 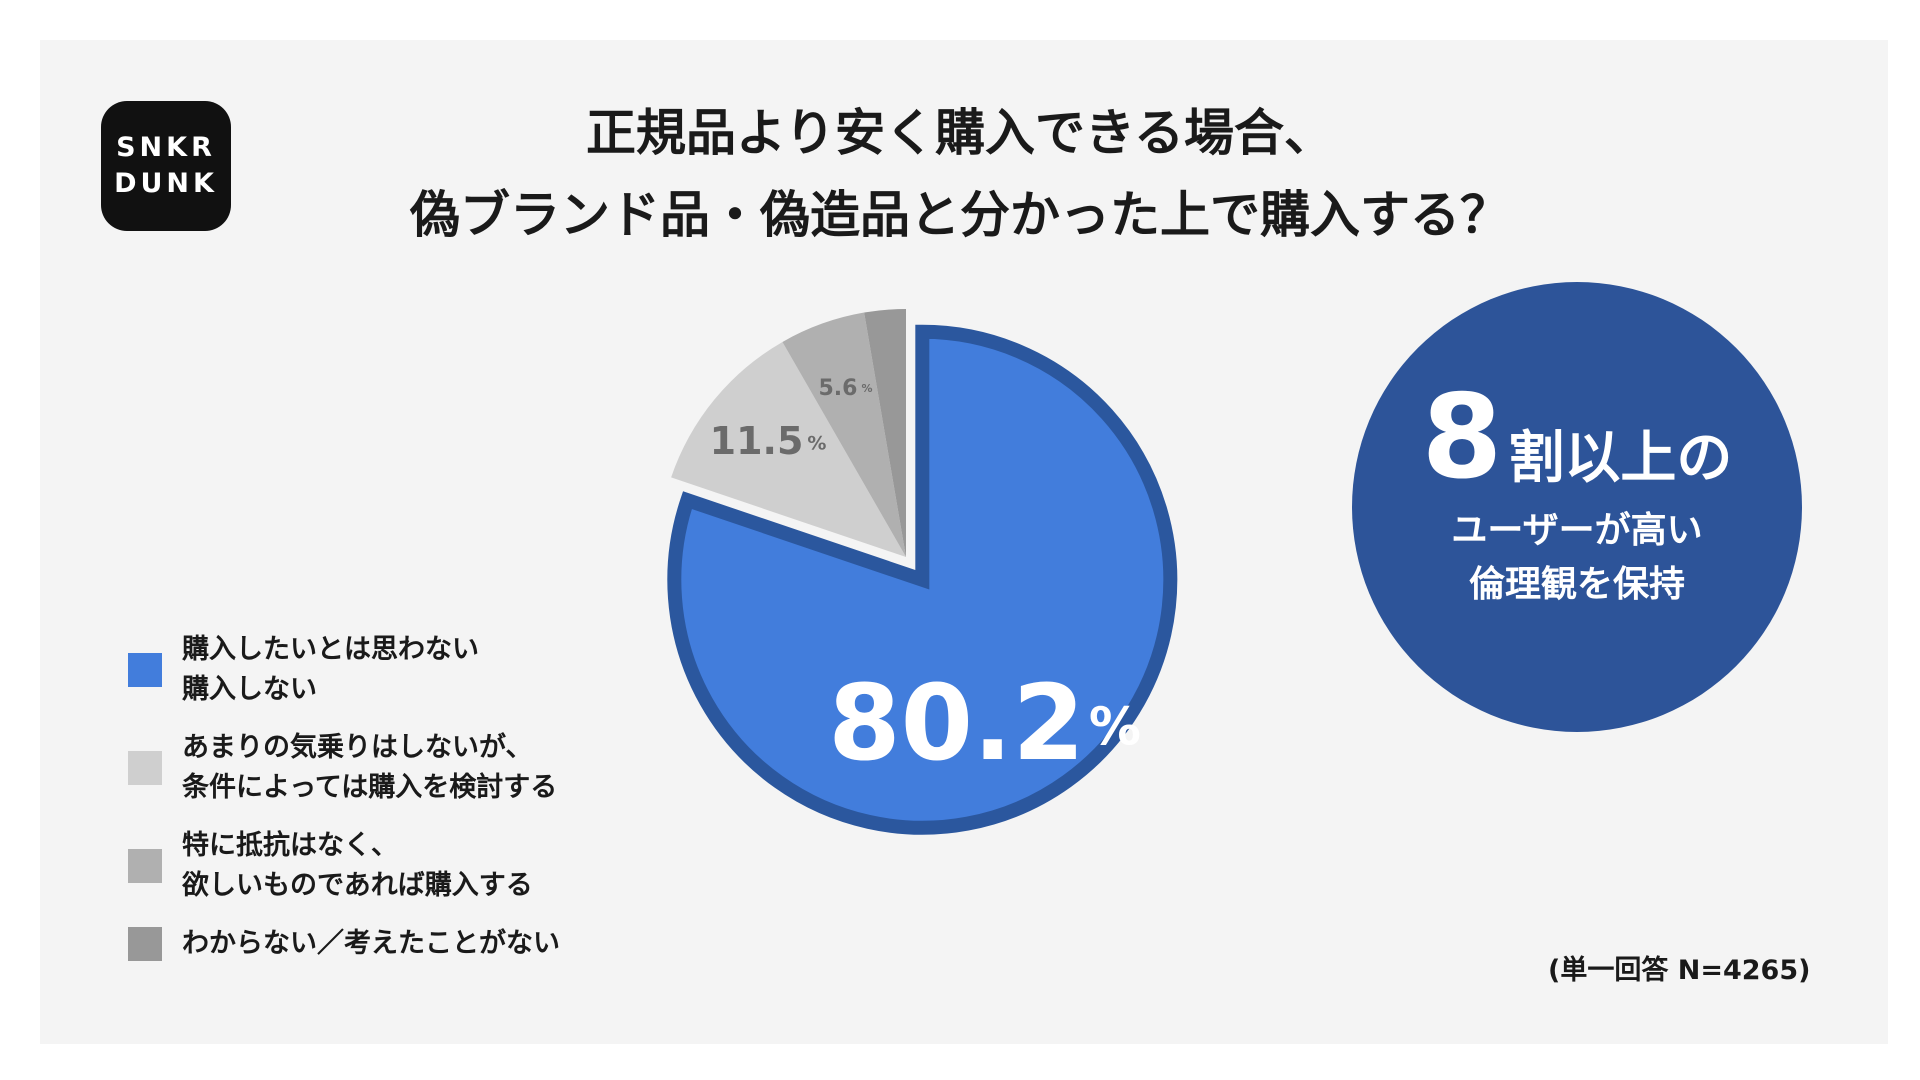 What do you see at coordinates (816, 443) in the screenshot?
I see `pie-value-unit-2: %` at bounding box center [816, 443].